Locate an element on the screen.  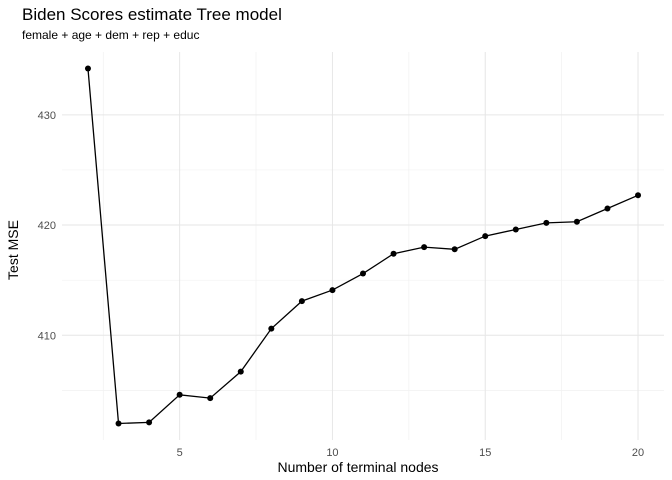
y-axis-ticks: 410 420 430 is located at coordinates (47, 226).